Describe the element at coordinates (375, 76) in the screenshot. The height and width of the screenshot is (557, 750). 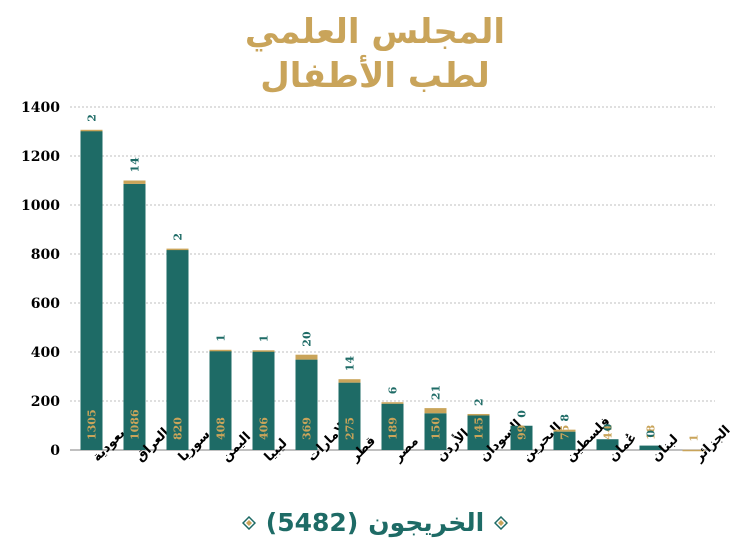
I see `chart-title-line-2: لطب الأطفال` at that location.